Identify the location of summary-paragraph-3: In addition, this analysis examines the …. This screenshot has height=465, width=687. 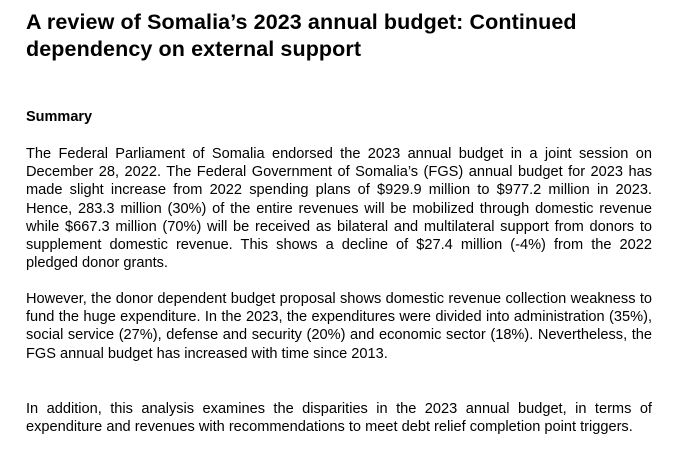
(339, 418).